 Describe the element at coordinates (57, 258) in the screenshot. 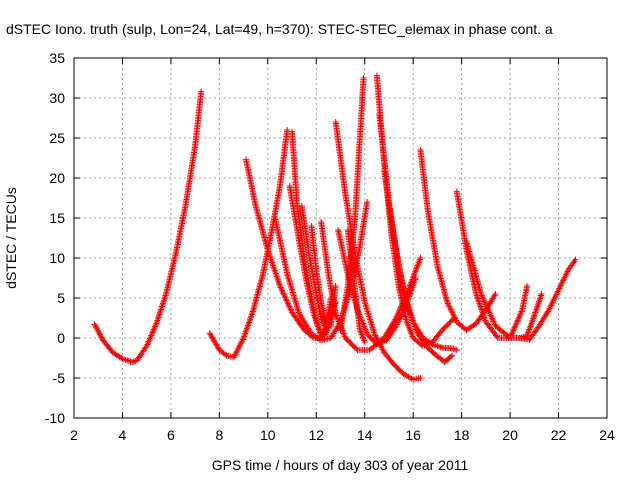

I see `y-tick-label: 10` at that location.